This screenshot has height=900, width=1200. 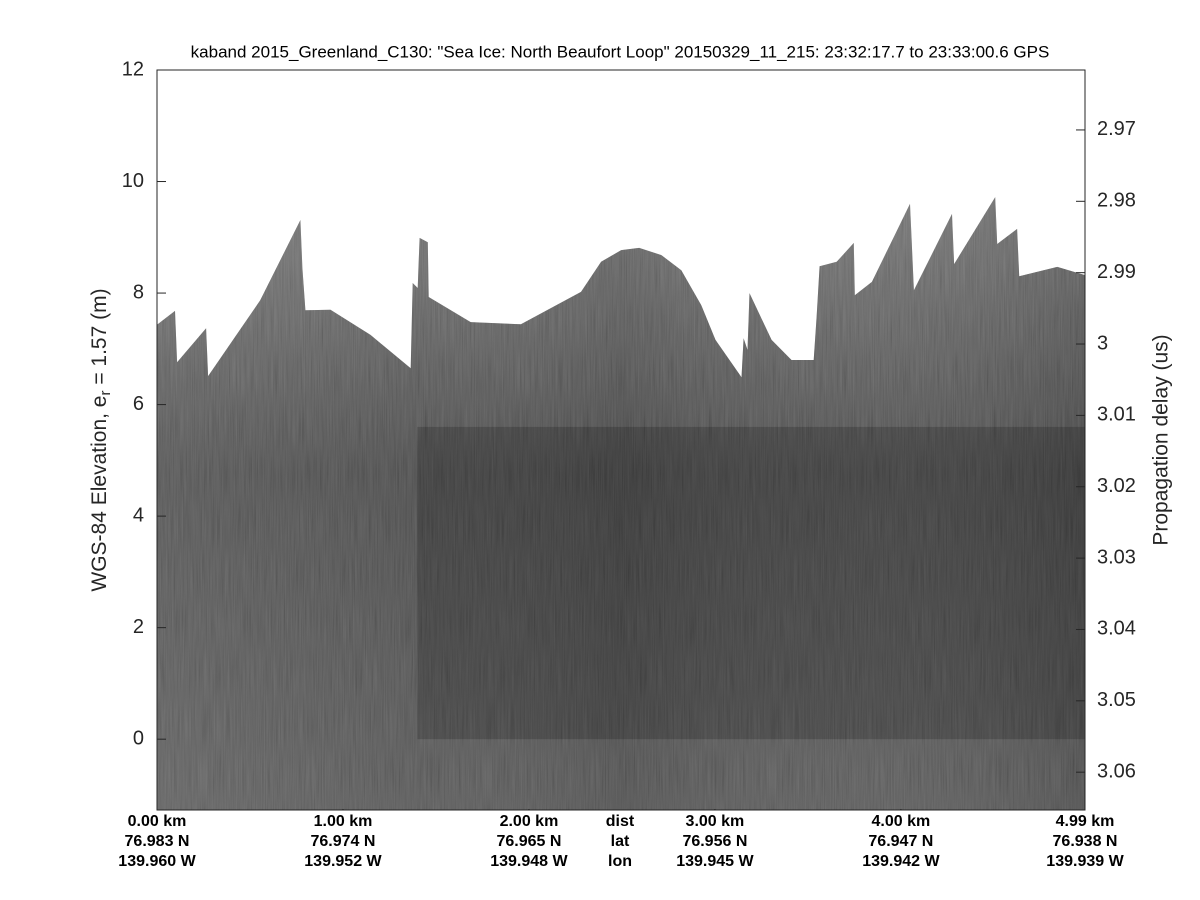 What do you see at coordinates (900, 841) in the screenshot?
I see `x-tick-lat: 76.947 N` at bounding box center [900, 841].